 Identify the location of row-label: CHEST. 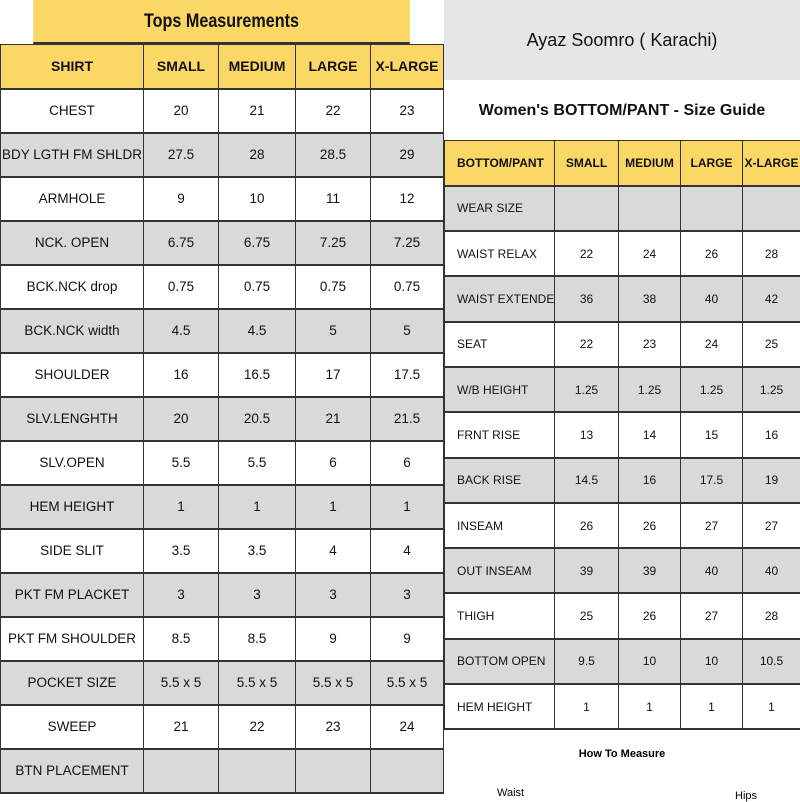
(72, 111).